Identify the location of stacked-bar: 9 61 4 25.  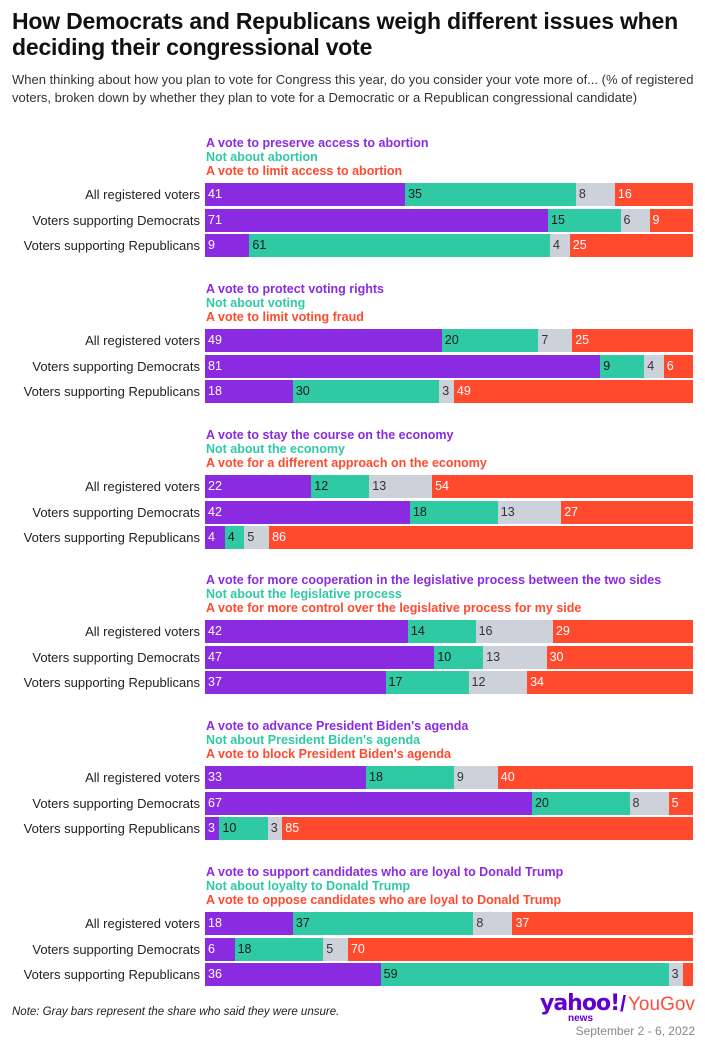
(449, 245).